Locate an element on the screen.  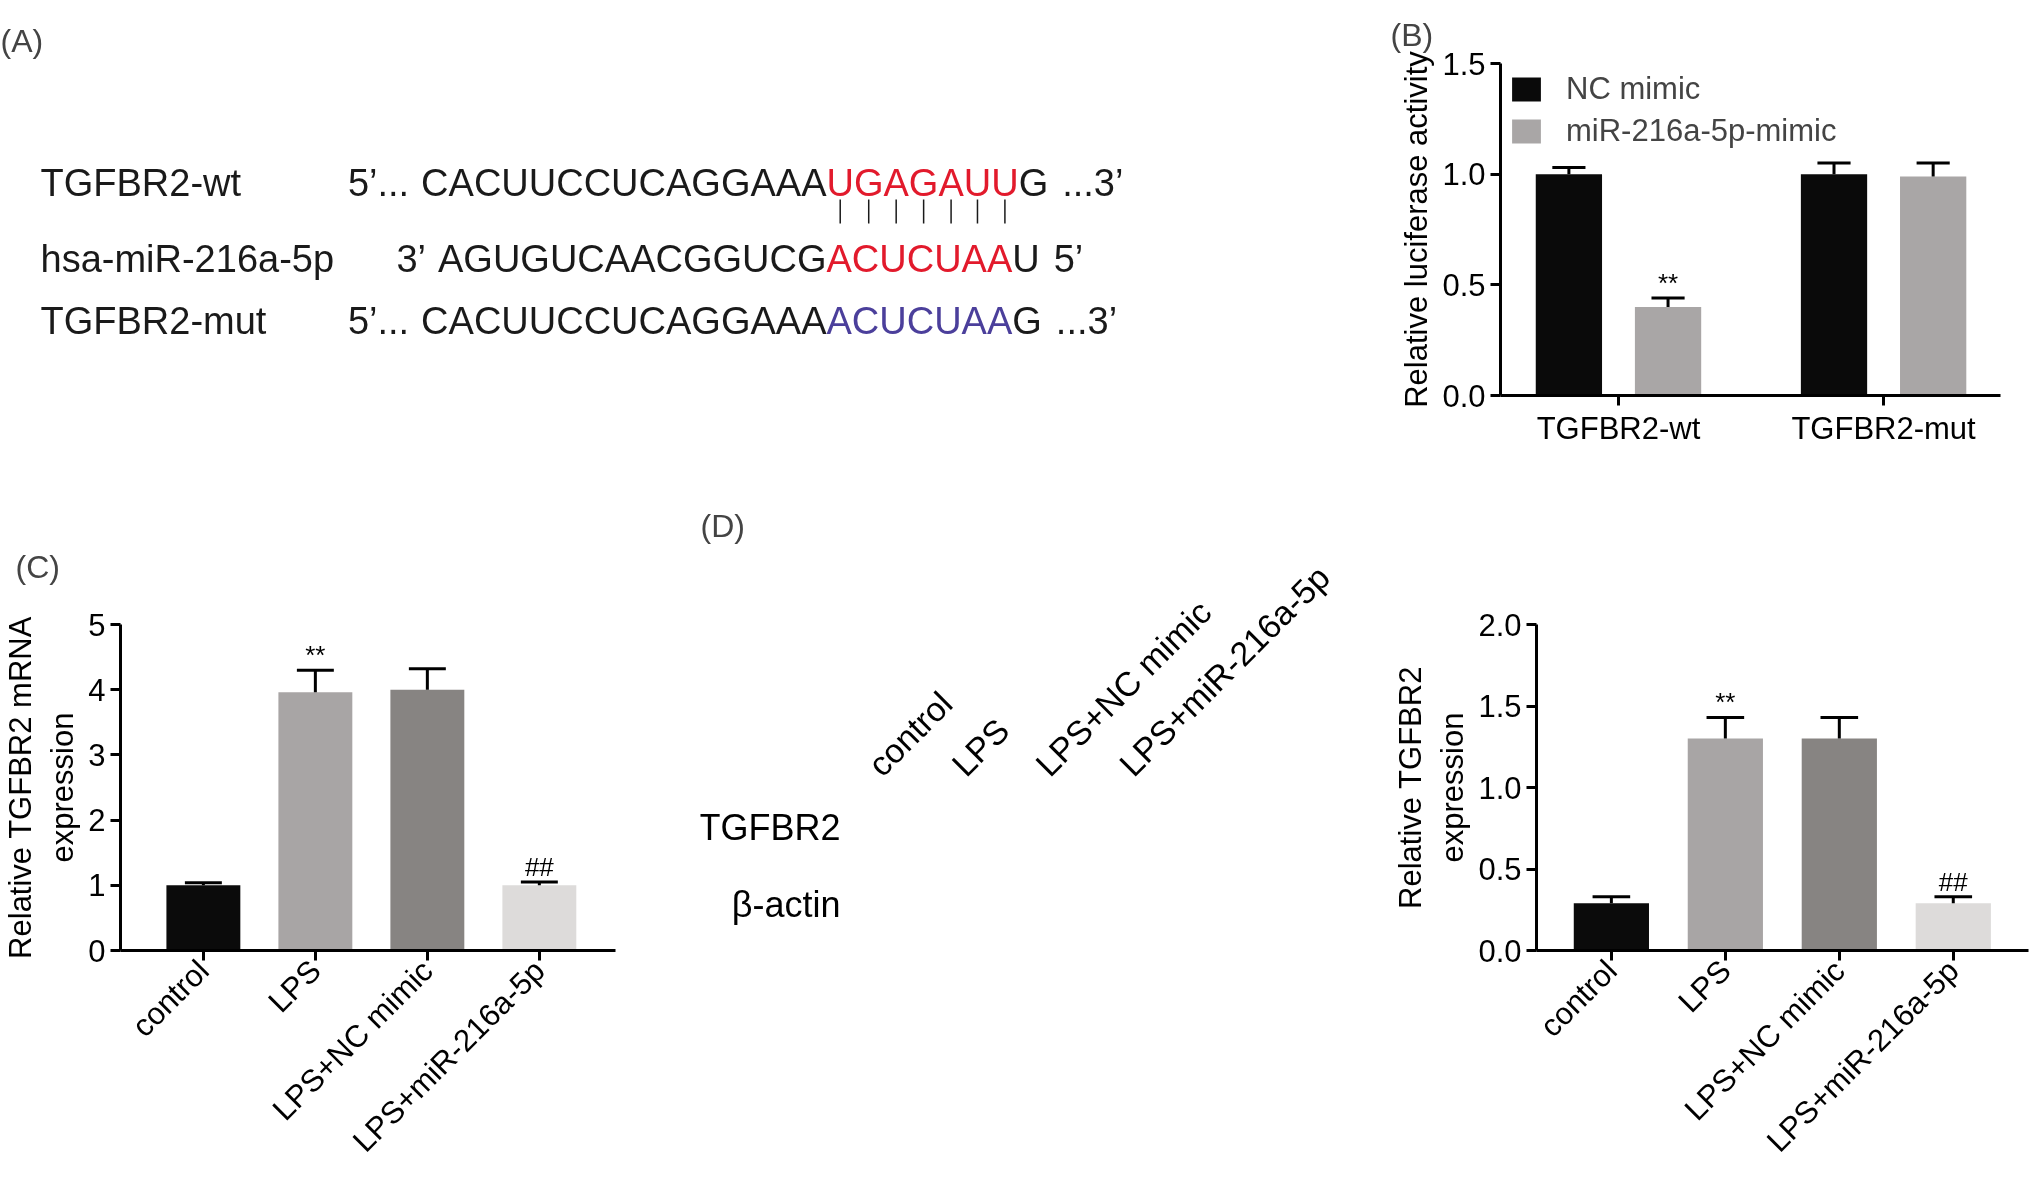
category-label: LPS is located at coordinates (980, 747).